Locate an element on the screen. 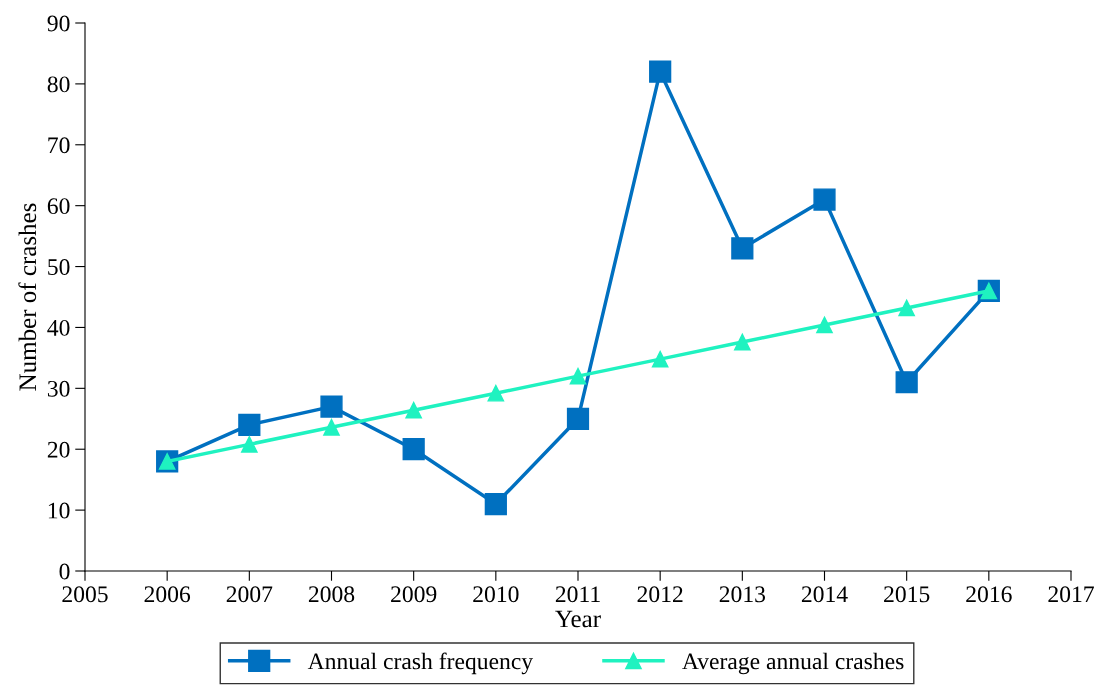 The image size is (1101, 692). y-tick-label: 60 is located at coordinates (58, 206).